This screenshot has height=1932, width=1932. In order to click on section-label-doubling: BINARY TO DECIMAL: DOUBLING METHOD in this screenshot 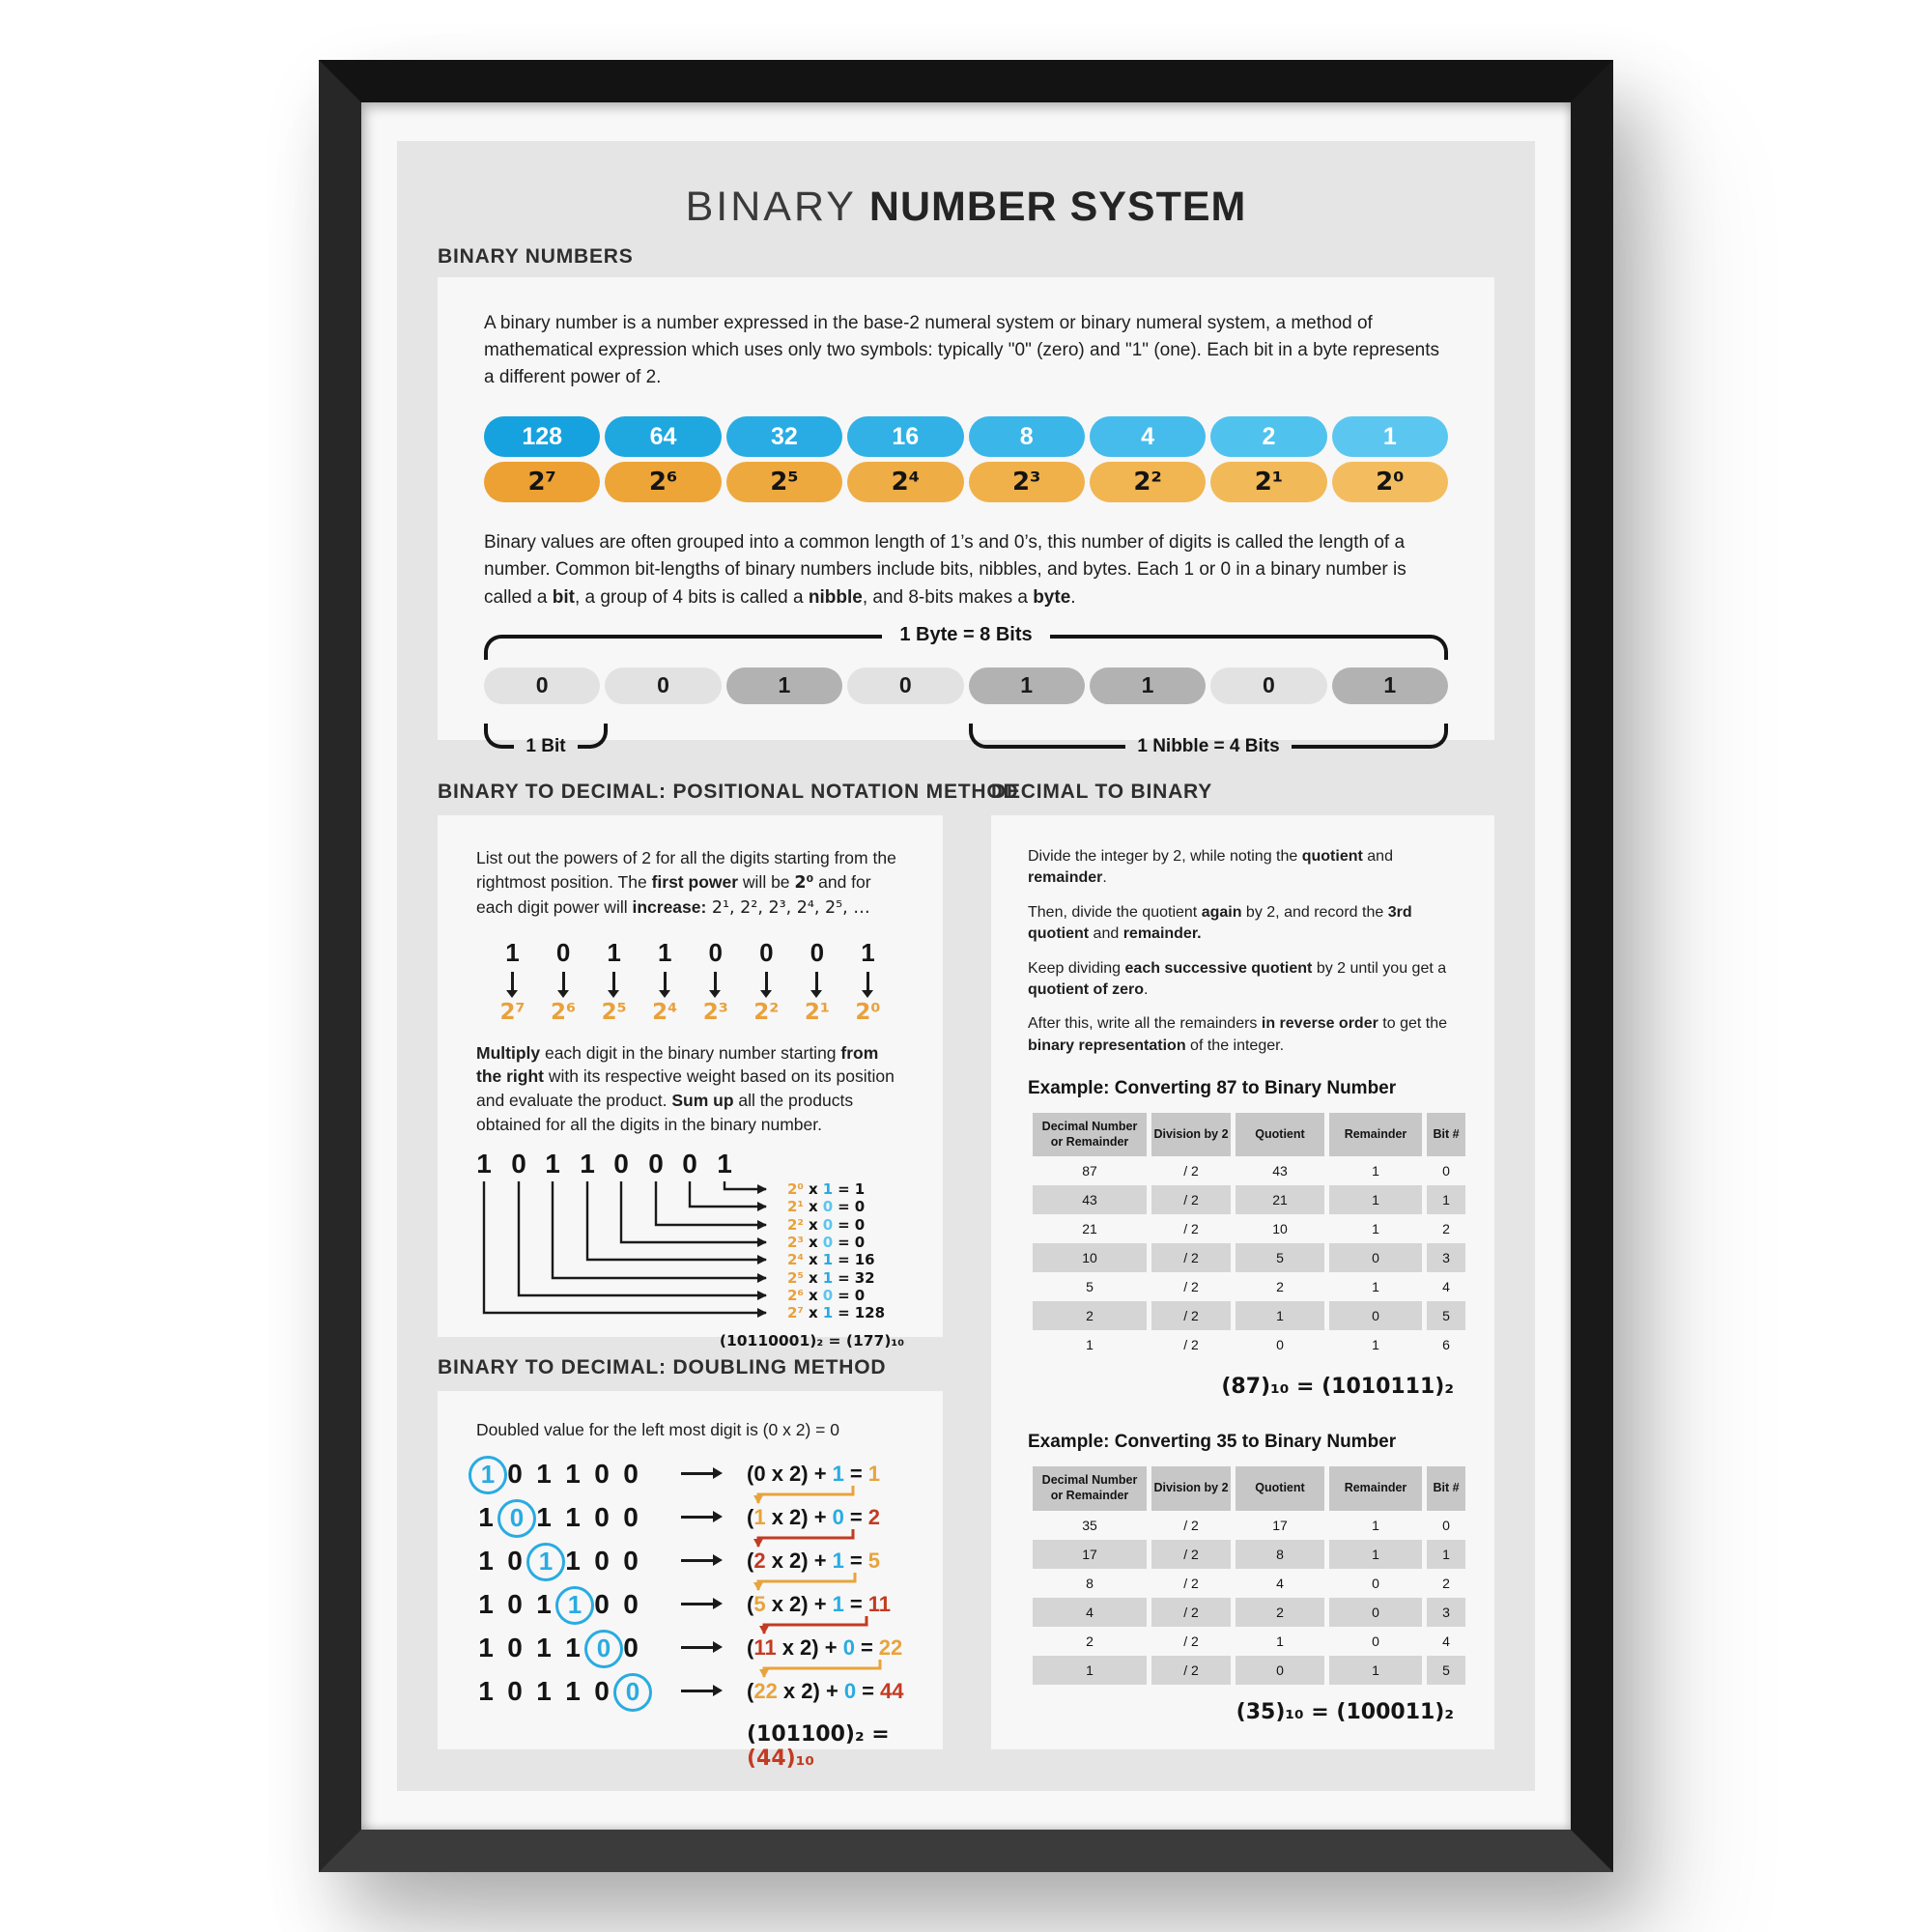, I will do `click(662, 1367)`.